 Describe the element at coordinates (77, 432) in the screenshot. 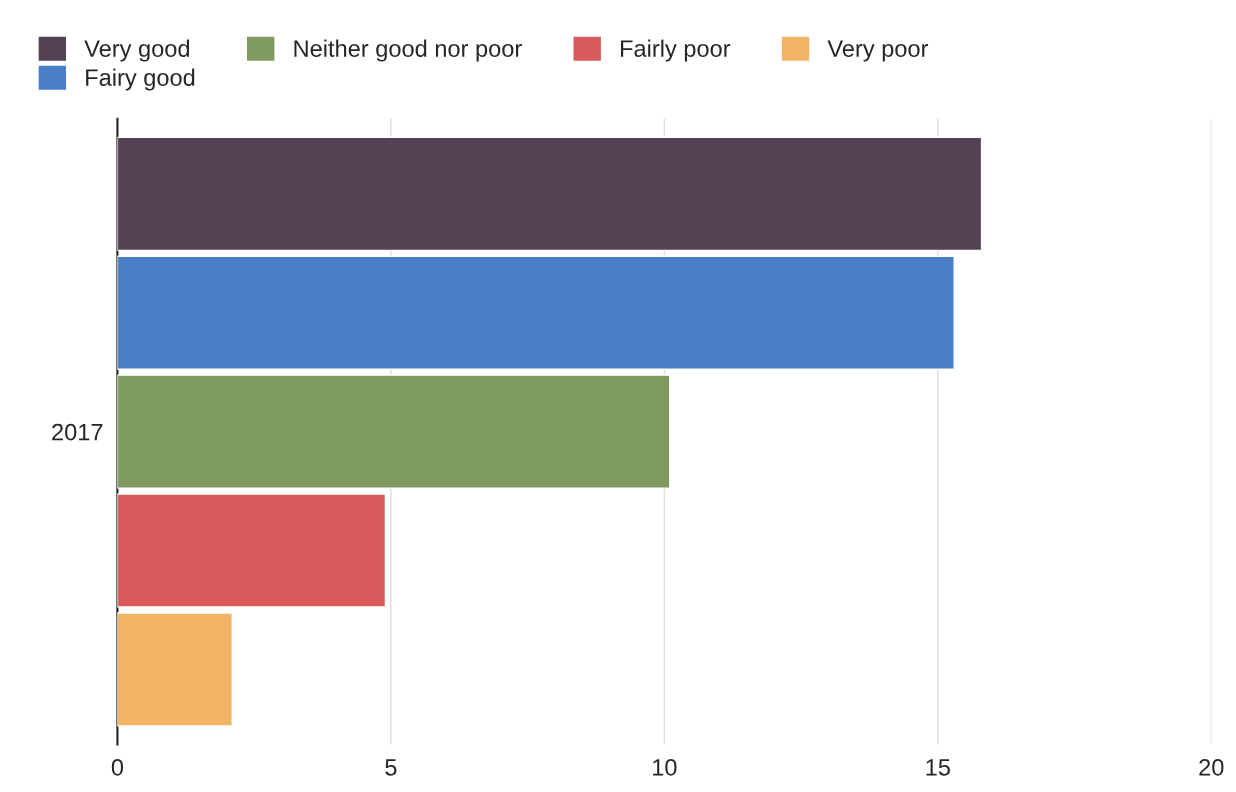

I see `y-tick-label: 2017` at that location.